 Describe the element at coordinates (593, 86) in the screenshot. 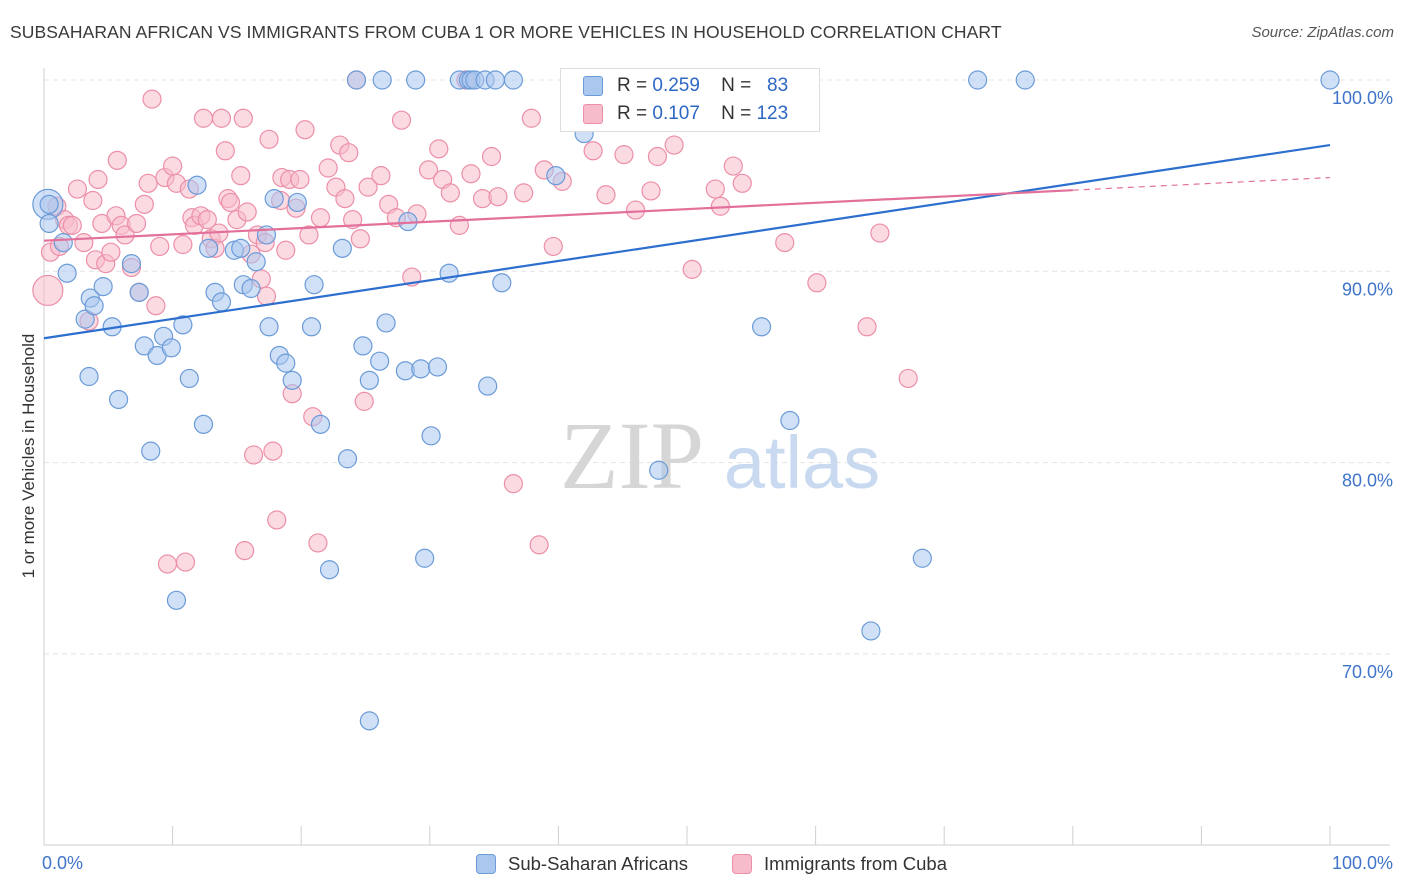

I see `legend-swatch-blue` at that location.